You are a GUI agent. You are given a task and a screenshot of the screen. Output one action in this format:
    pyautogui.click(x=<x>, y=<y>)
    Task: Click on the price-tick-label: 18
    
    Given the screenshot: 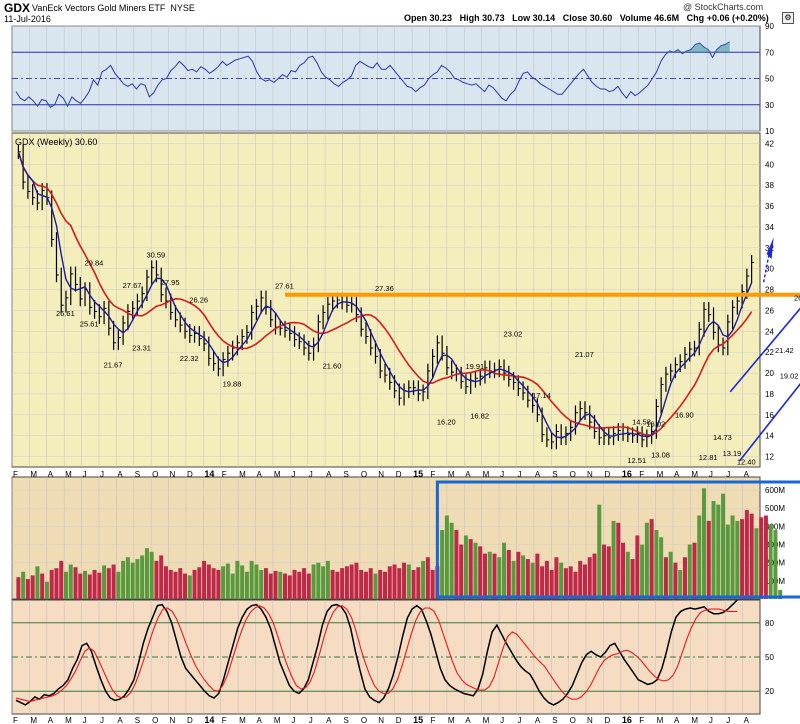 What is the action you would take?
    pyautogui.click(x=769, y=394)
    